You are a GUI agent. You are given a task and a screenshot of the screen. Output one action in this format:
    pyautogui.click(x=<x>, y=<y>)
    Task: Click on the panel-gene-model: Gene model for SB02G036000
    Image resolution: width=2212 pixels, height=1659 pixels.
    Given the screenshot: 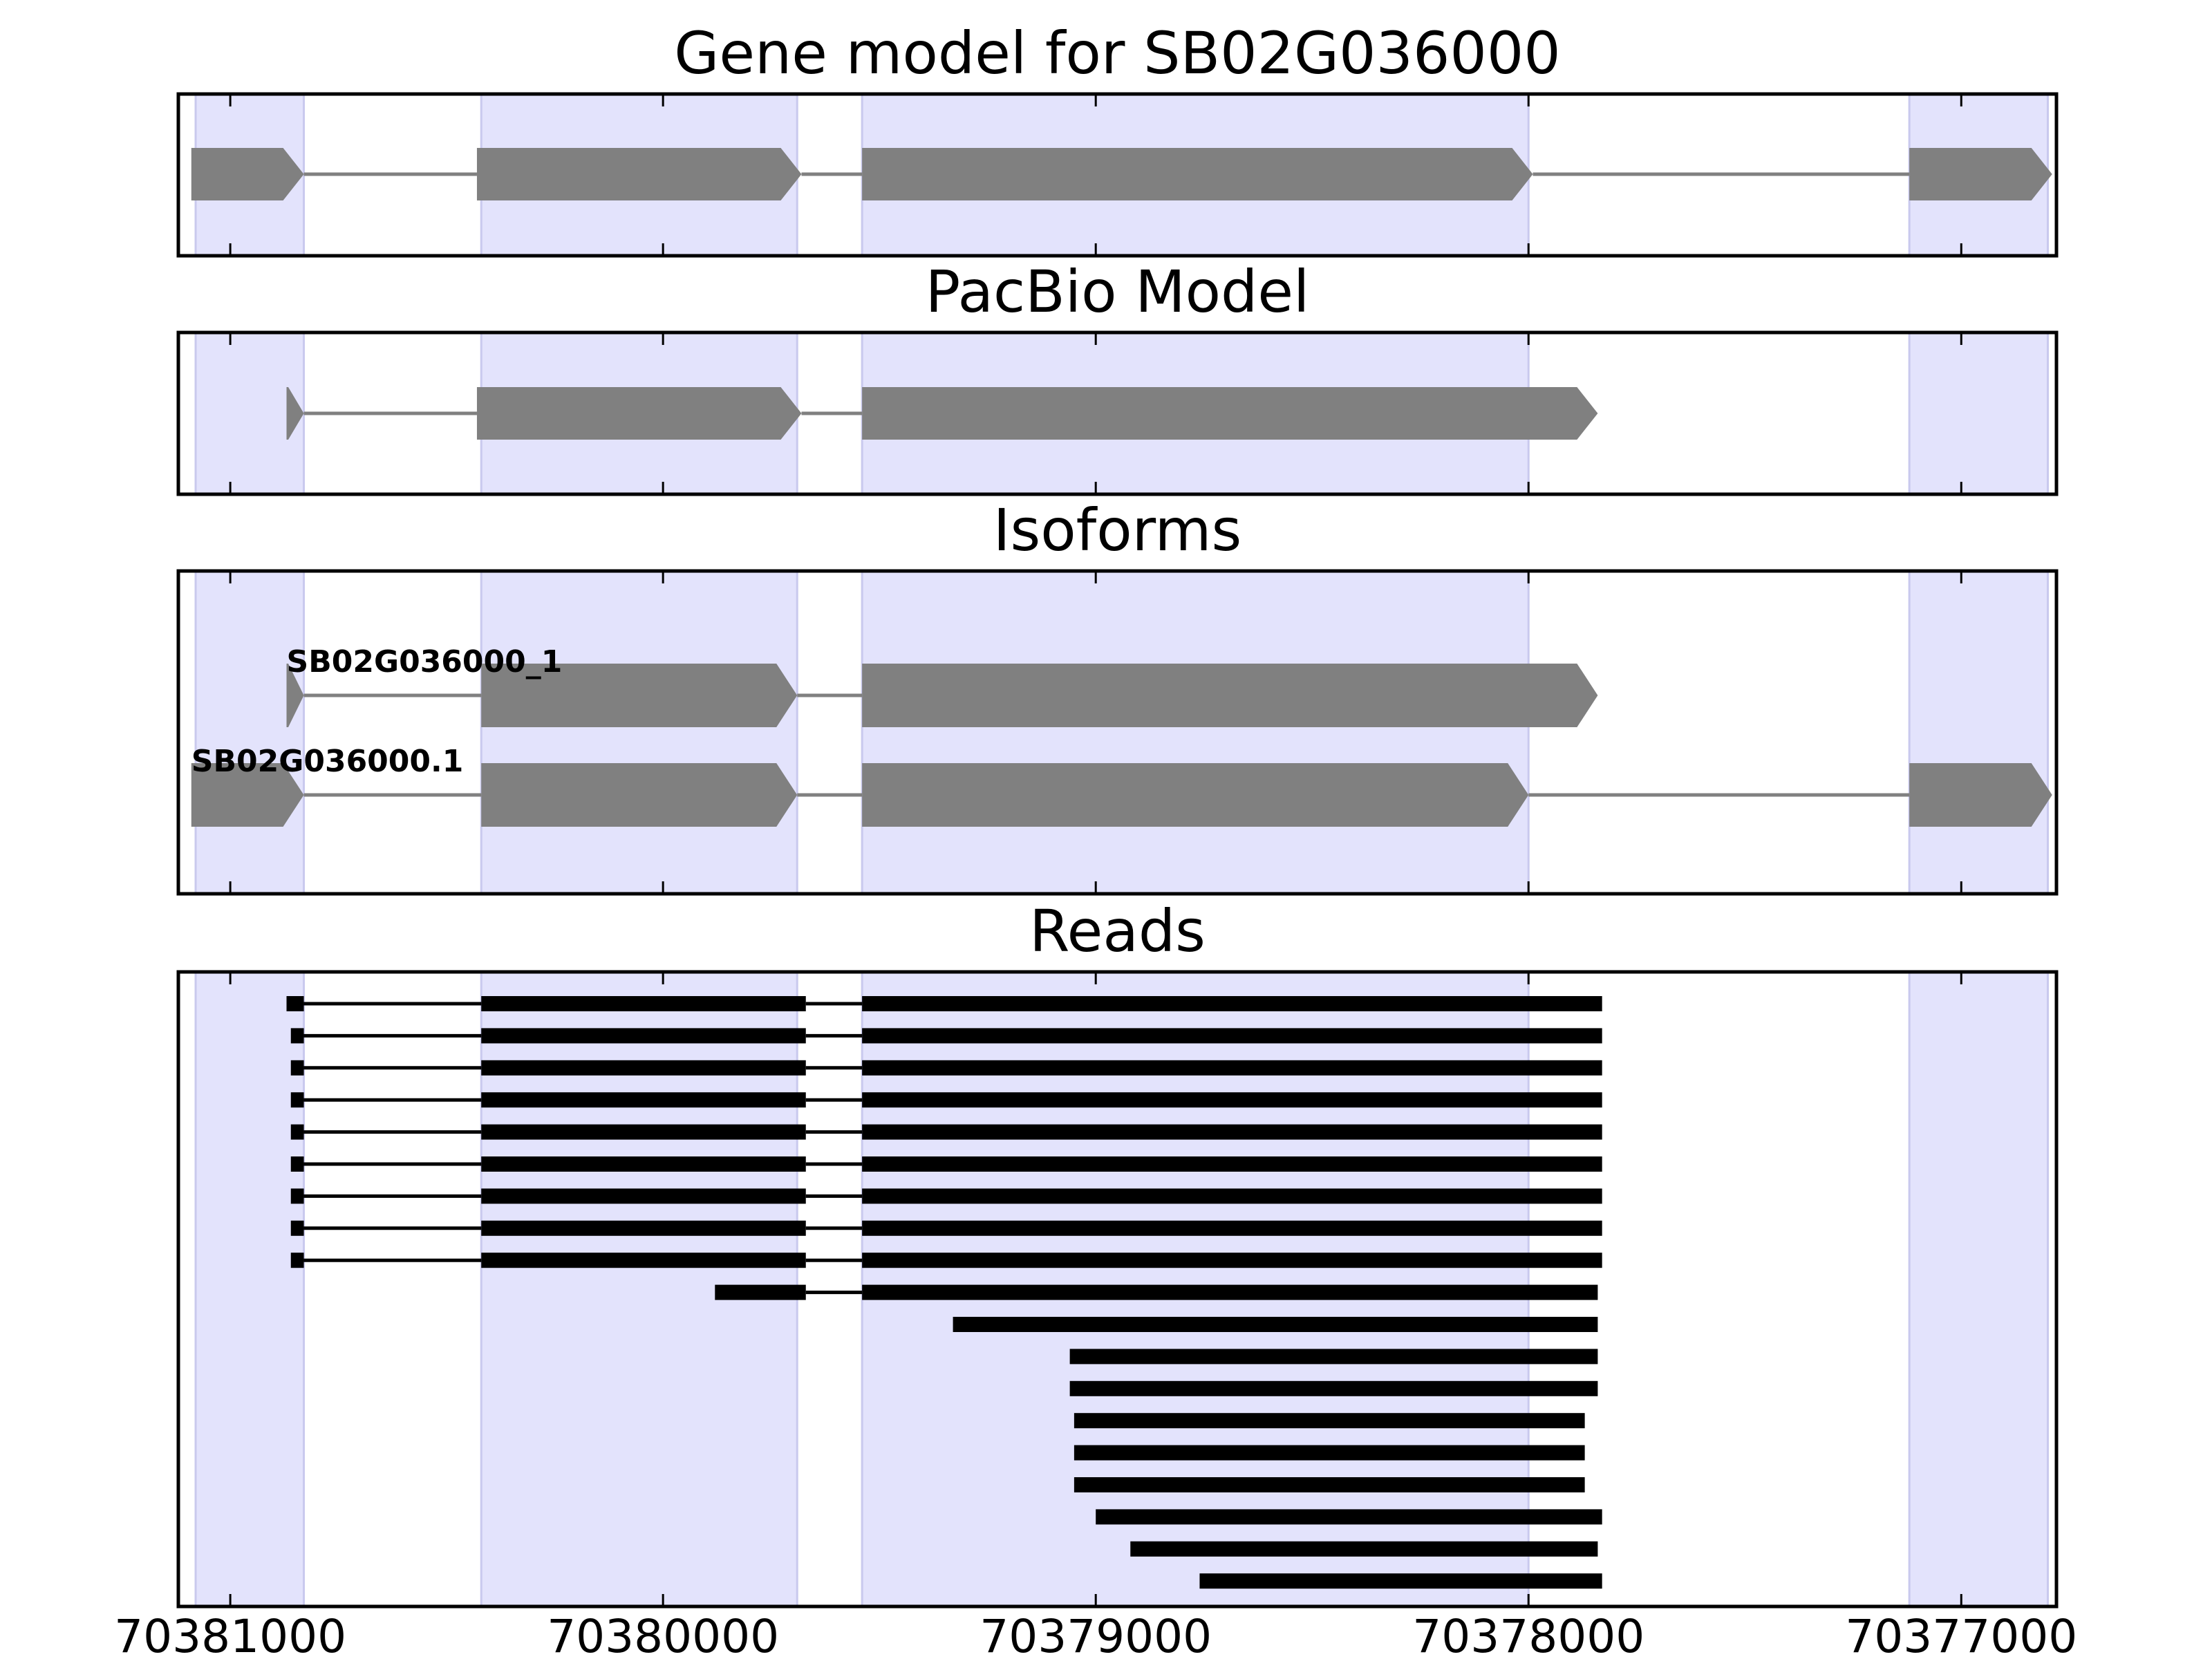 What is the action you would take?
    pyautogui.click(x=1117, y=138)
    